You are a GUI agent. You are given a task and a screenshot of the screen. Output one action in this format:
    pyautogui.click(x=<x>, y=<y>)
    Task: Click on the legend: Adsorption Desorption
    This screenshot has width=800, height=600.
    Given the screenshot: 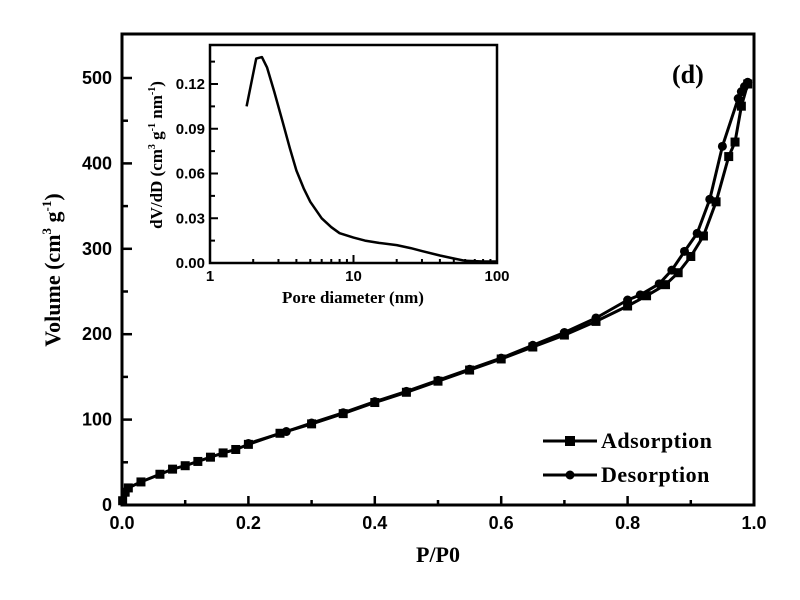 What is the action you would take?
    pyautogui.click(x=627, y=457)
    